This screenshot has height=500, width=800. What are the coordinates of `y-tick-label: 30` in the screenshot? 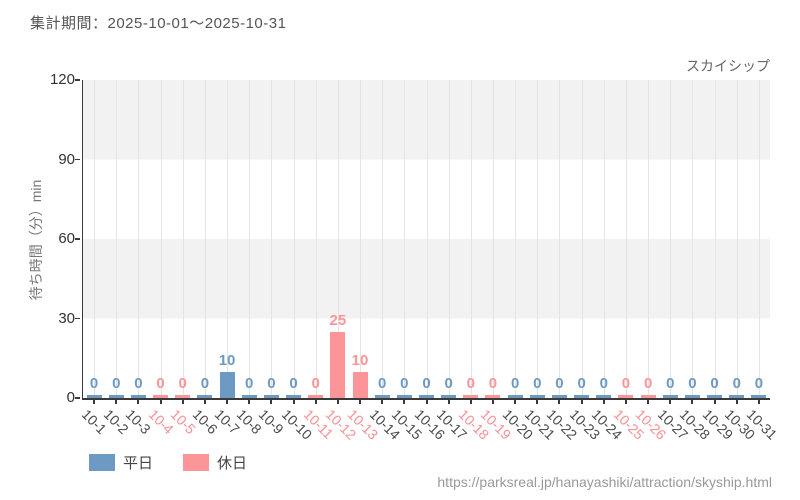 It's located at (66, 318).